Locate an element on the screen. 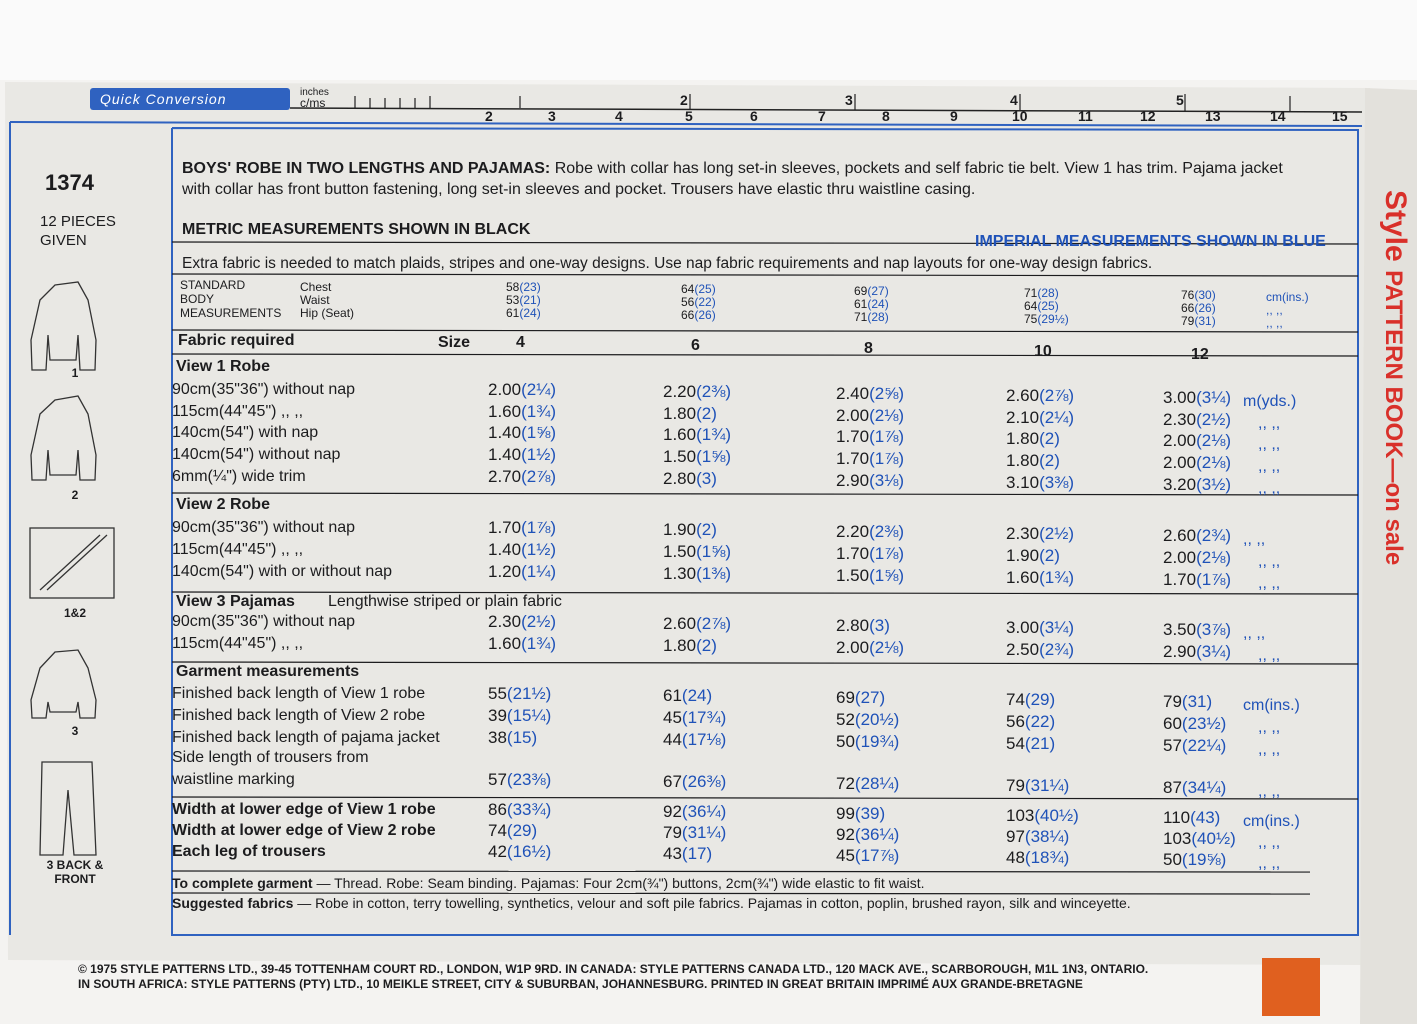 The image size is (1417, 1024). imperial-note: IMPERIAL MEASUREMENTS SHOWN IN BLUE is located at coordinates (1150, 241).